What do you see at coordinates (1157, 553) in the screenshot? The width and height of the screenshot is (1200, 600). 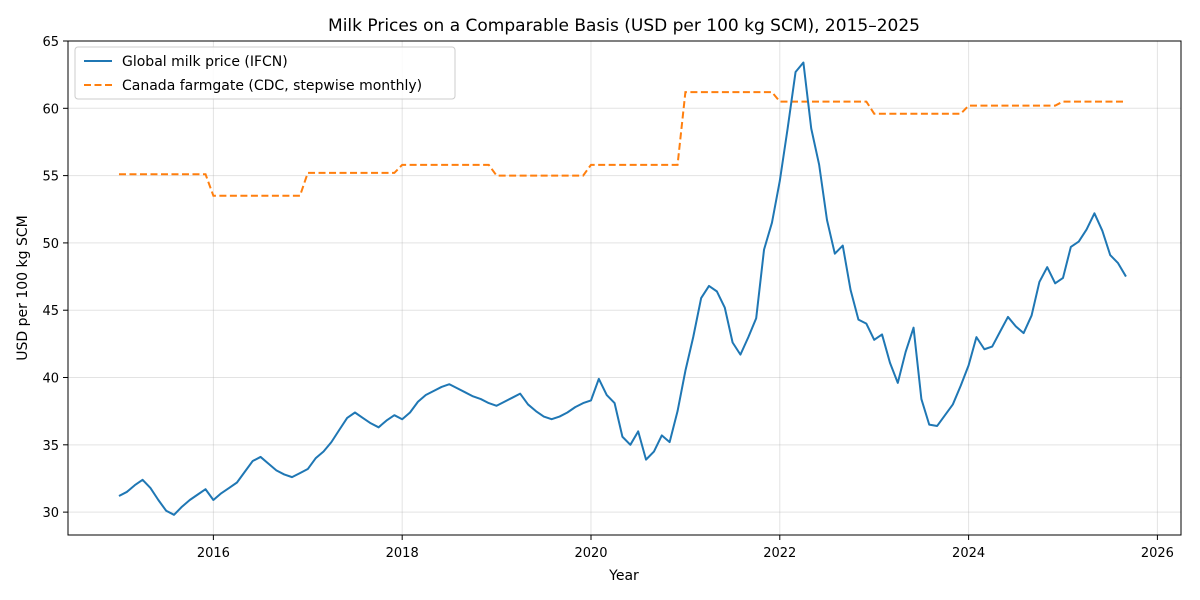 I see `x-tick-label: 2026` at bounding box center [1157, 553].